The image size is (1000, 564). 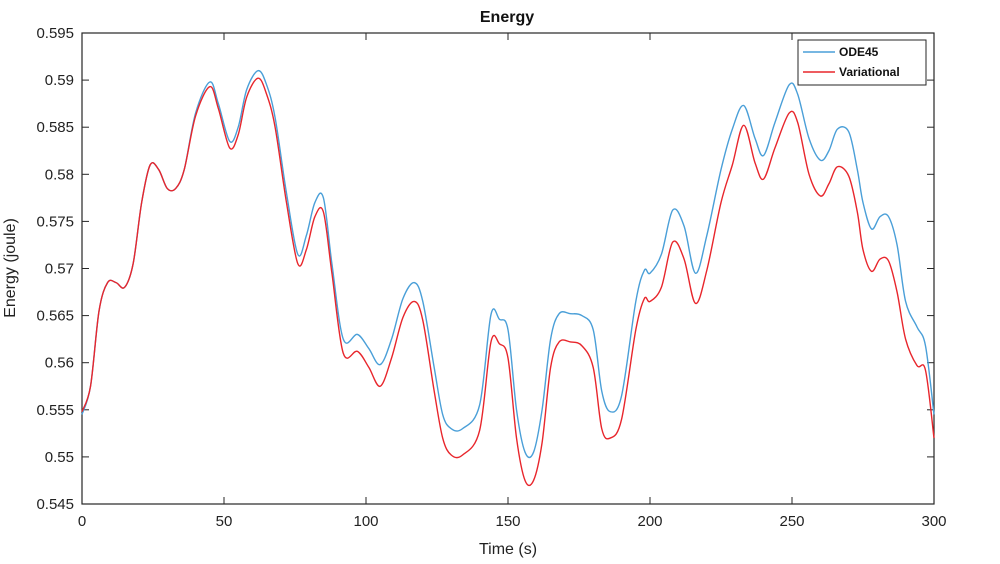 I want to click on y-tick-label: 0.57, so click(x=59, y=269).